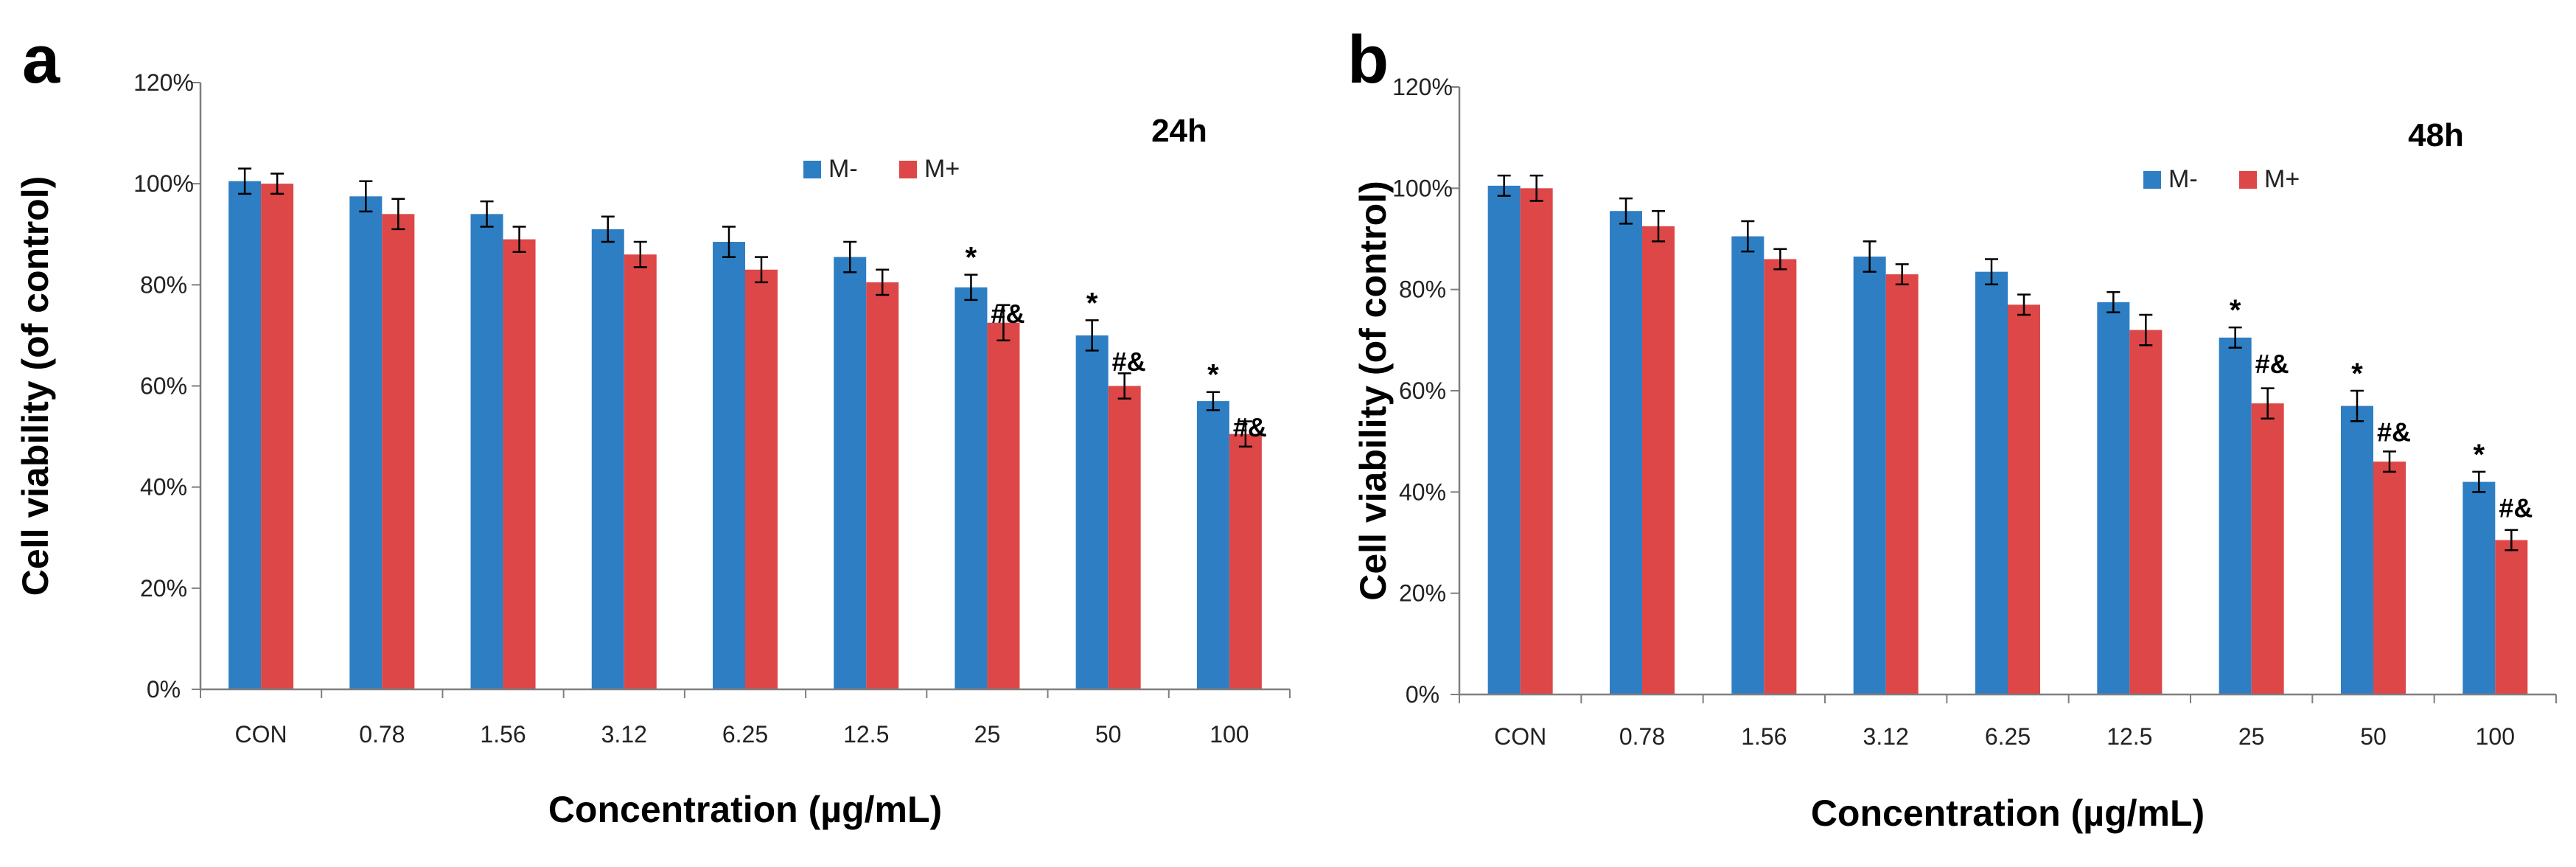 The height and width of the screenshot is (867, 2576). What do you see at coordinates (41, 59) in the screenshot?
I see `panel-label: a` at bounding box center [41, 59].